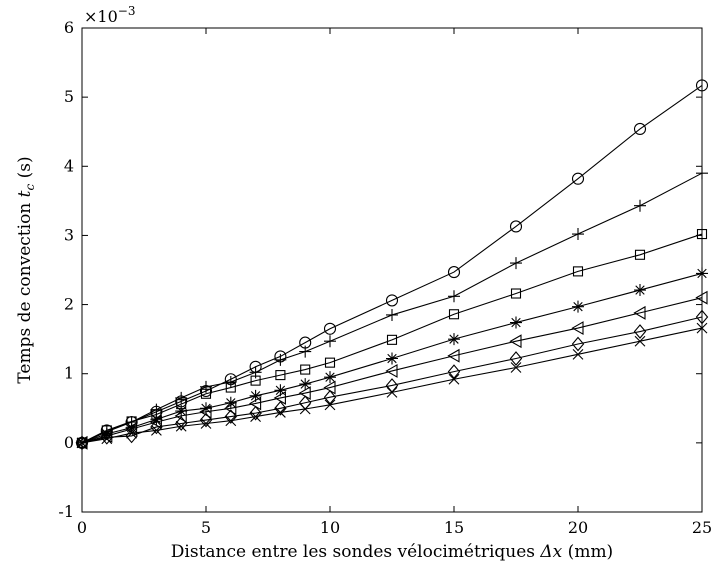 This screenshot has width=712, height=568. Describe the element at coordinates (69, 373) in the screenshot. I see `y-tick-label: 1` at that location.